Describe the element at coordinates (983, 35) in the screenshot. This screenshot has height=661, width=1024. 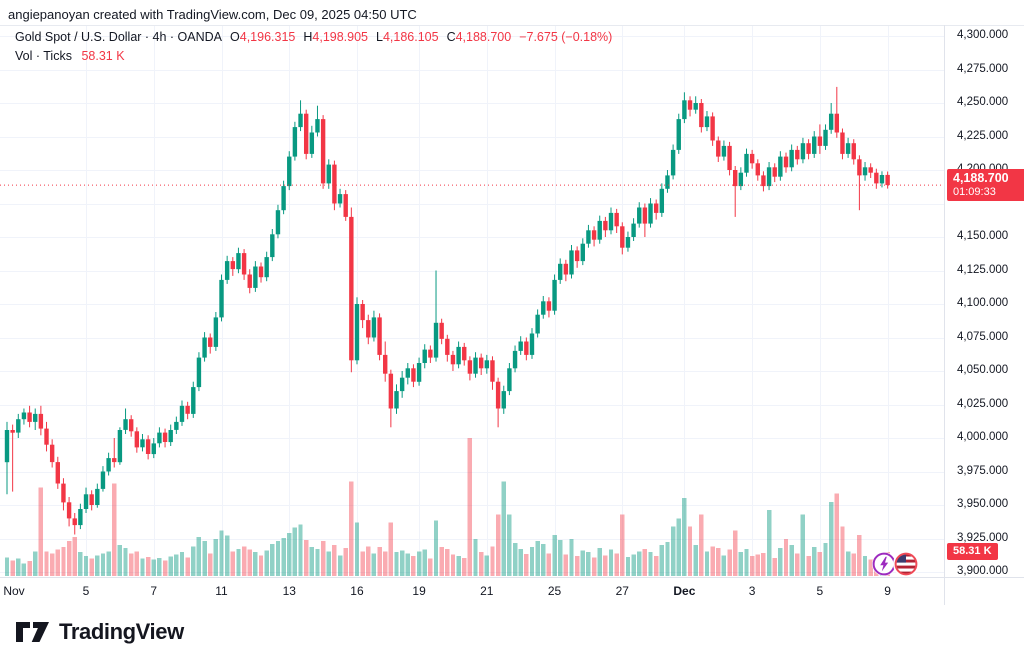
I see `price-tick-label: 4,300.000` at that location.